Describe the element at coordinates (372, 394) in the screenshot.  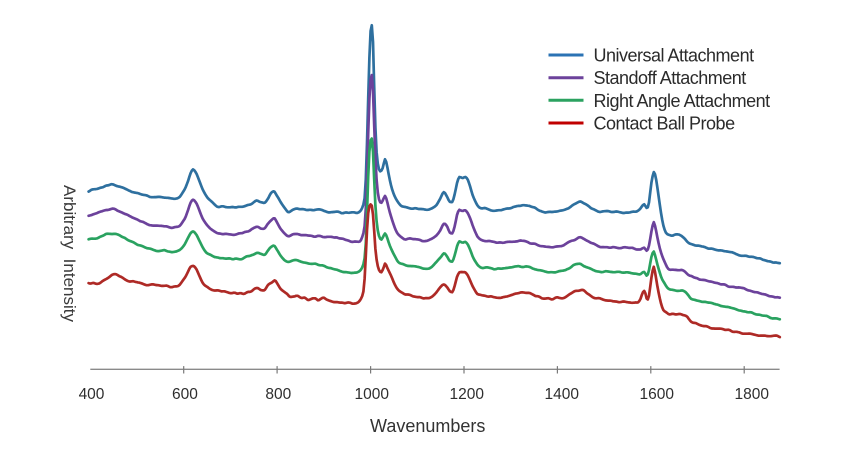
I see `svg-text: 1000` at that location.